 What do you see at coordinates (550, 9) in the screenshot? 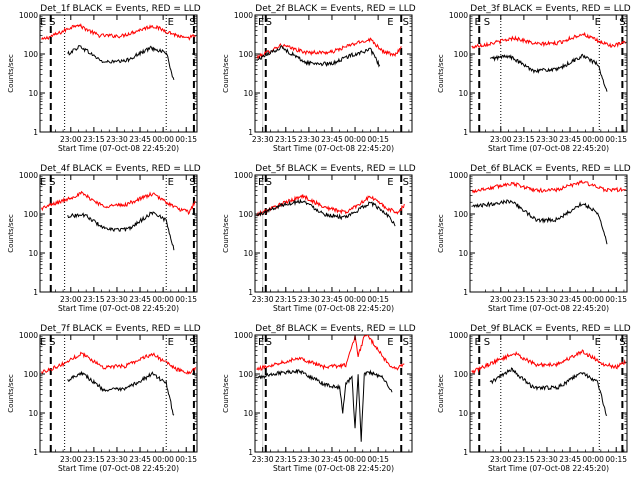
I see `plot-title: Det_3f BLACK = Events, RED = LLD` at bounding box center [550, 9].